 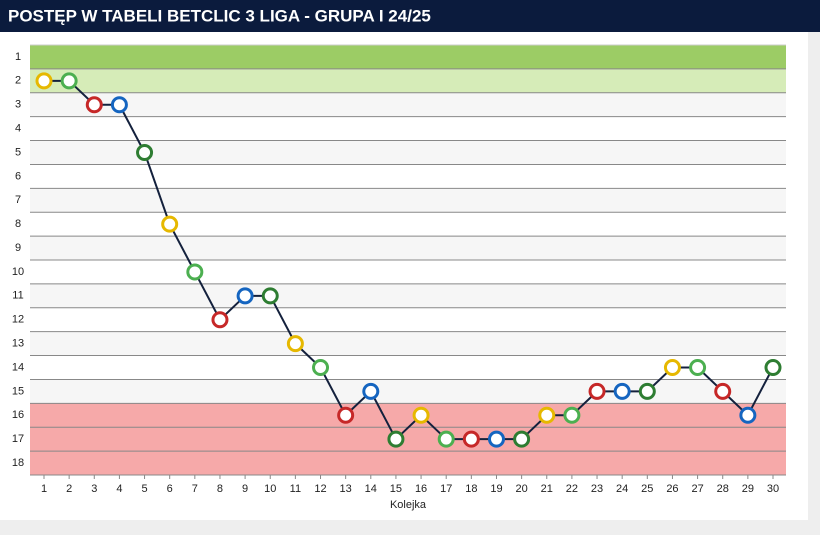 I want to click on y-tick-label: 14, so click(x=18, y=367).